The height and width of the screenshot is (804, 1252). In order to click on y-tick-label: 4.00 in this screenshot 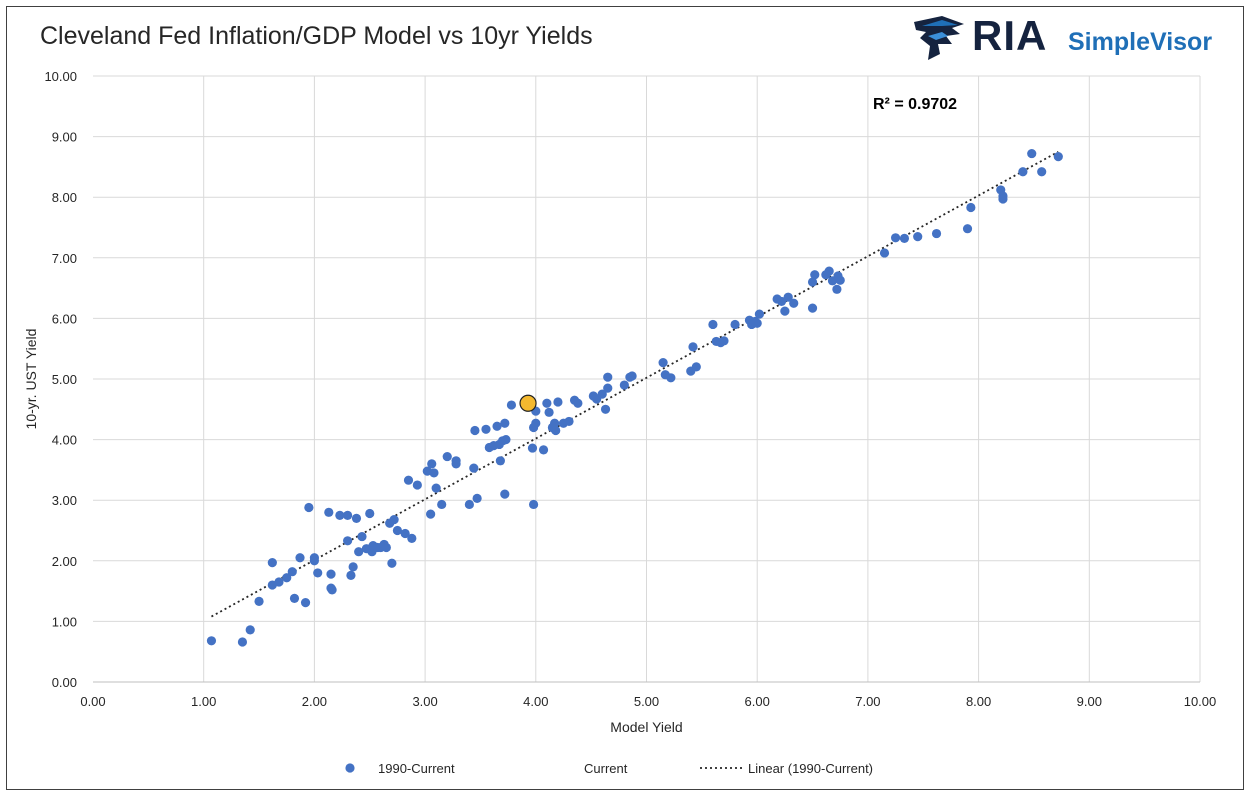, I will do `click(64, 440)`.